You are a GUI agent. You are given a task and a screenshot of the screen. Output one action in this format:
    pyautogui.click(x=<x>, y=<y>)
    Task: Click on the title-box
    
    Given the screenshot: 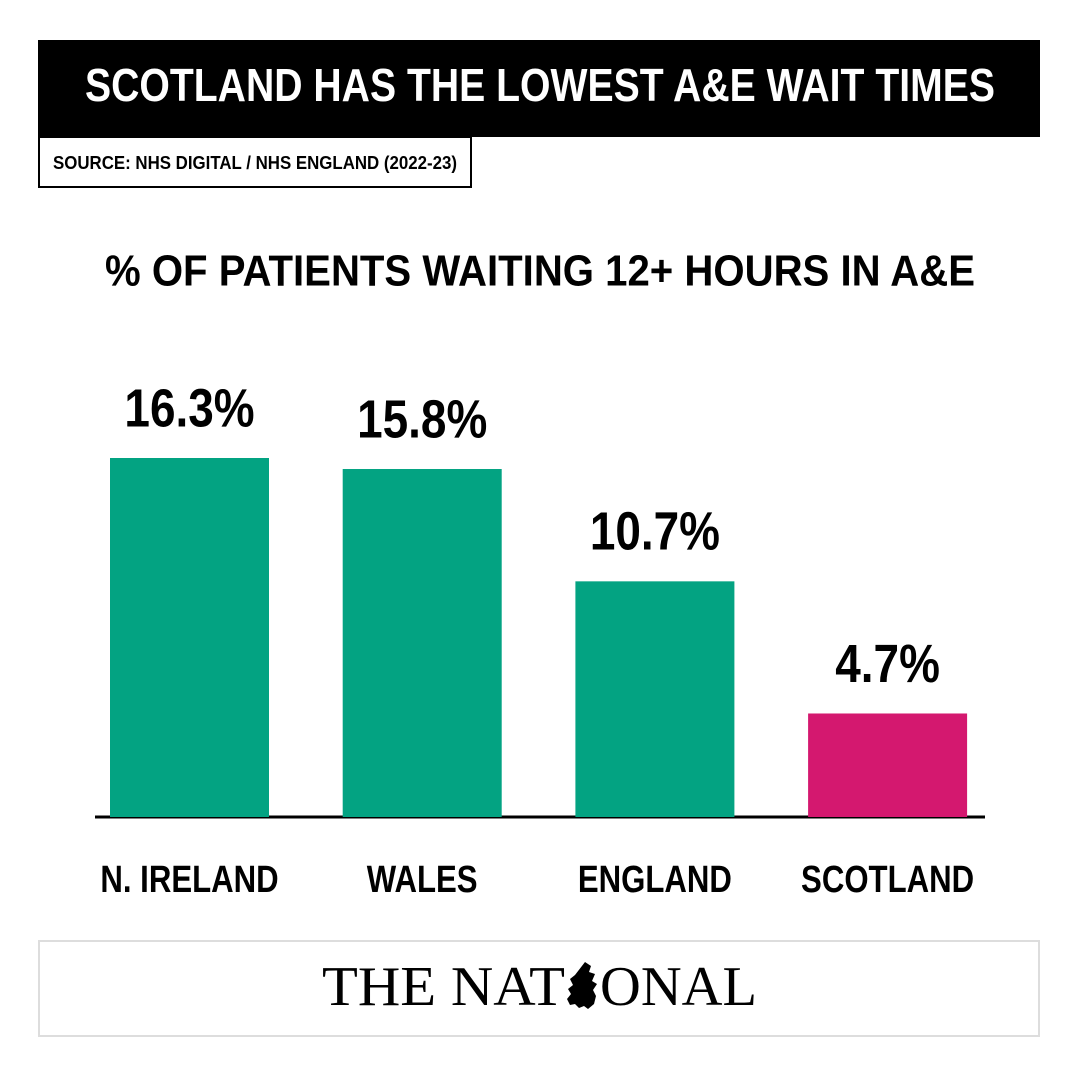 What is the action you would take?
    pyautogui.click(x=539, y=88)
    